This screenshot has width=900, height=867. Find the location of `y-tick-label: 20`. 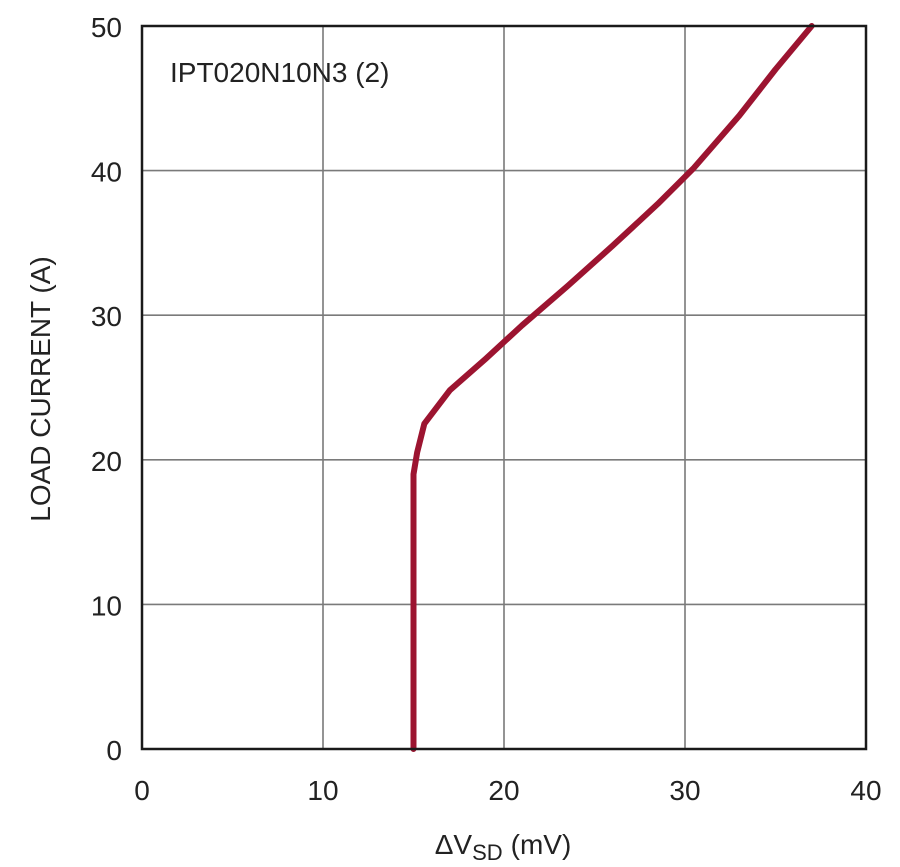

y-tick-label: 20 is located at coordinates (106, 461).